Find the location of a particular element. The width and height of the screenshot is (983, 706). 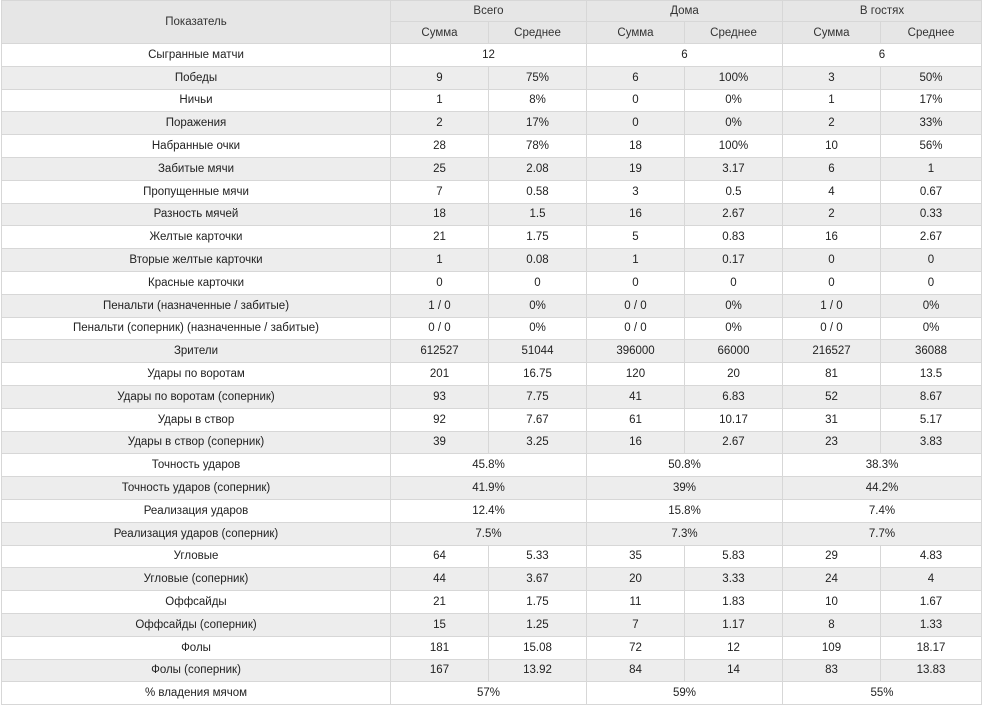

cell-value: 72 is located at coordinates (635, 647).